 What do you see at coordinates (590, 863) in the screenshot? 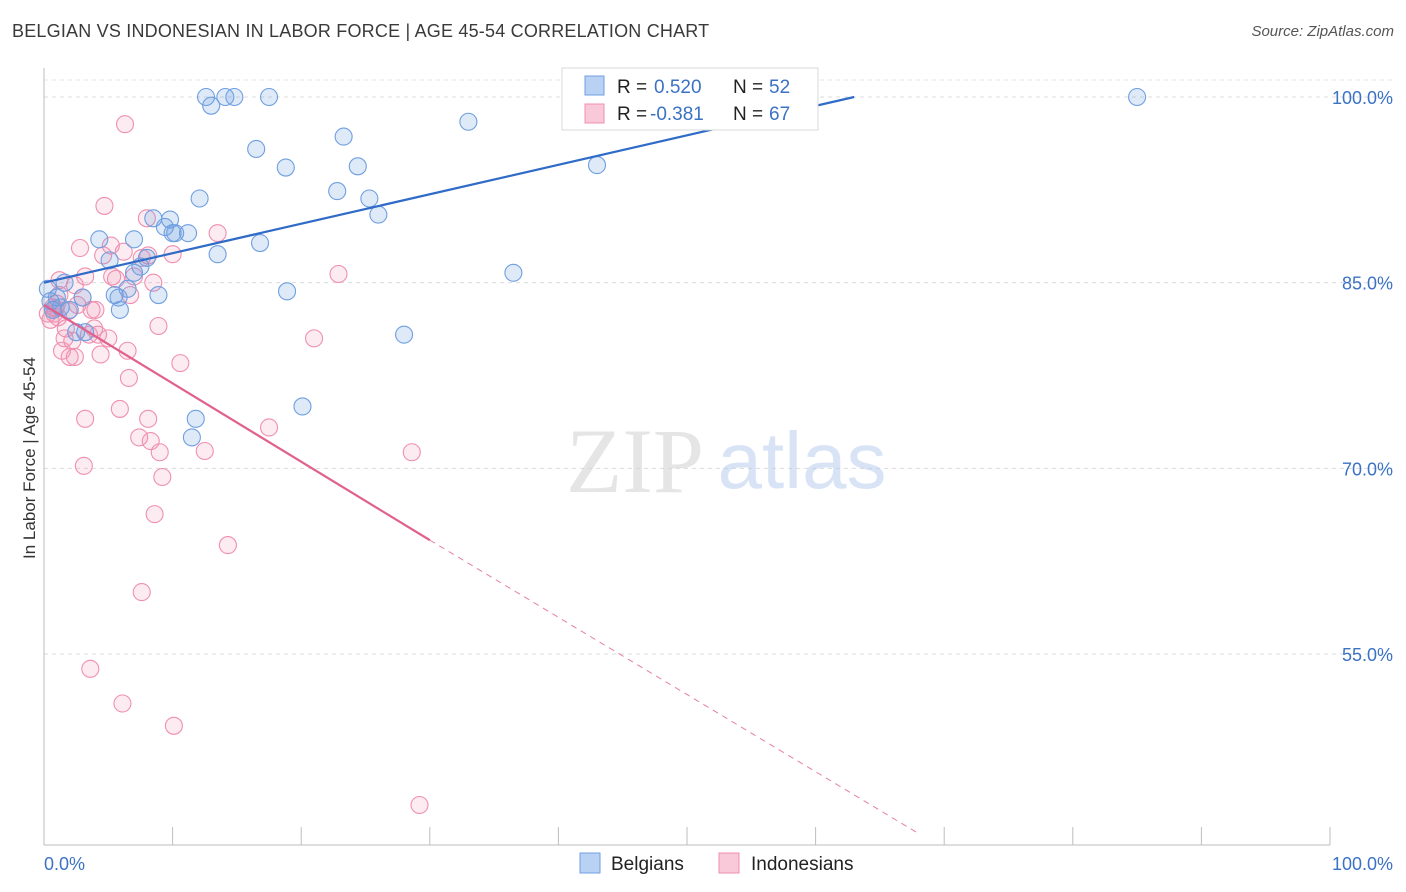
I see `bottom-legend-swatch-belgians` at bounding box center [590, 863].